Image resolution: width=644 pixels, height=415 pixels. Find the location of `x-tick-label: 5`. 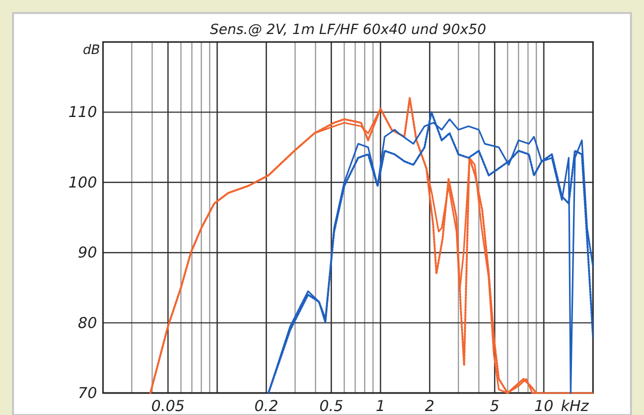

x-tick-label: 5 is located at coordinates (495, 406).